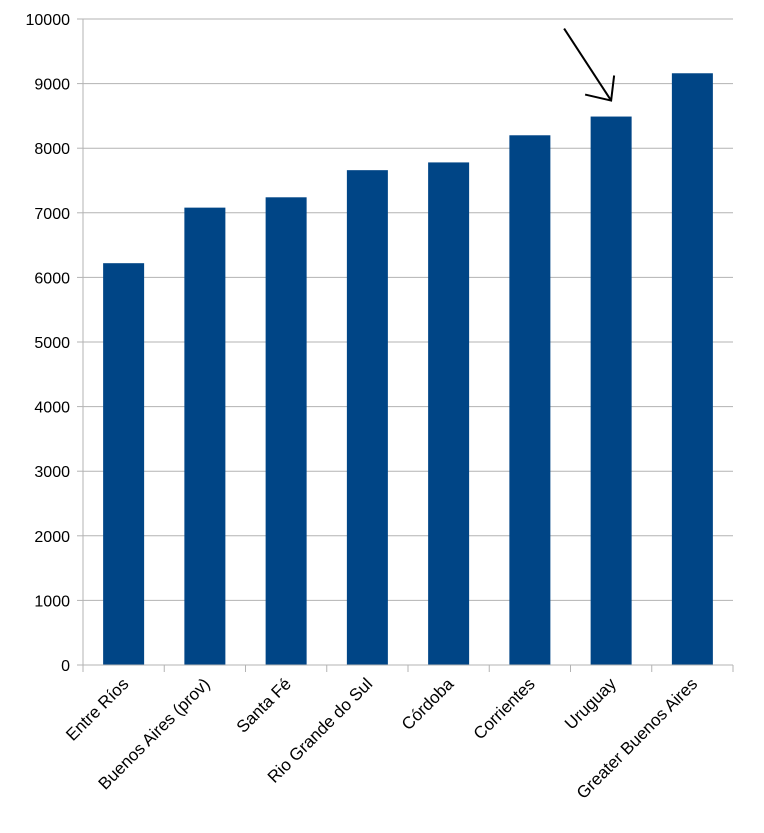  What do you see at coordinates (52, 472) in the screenshot?
I see `y-tick-label: 3000` at bounding box center [52, 472].